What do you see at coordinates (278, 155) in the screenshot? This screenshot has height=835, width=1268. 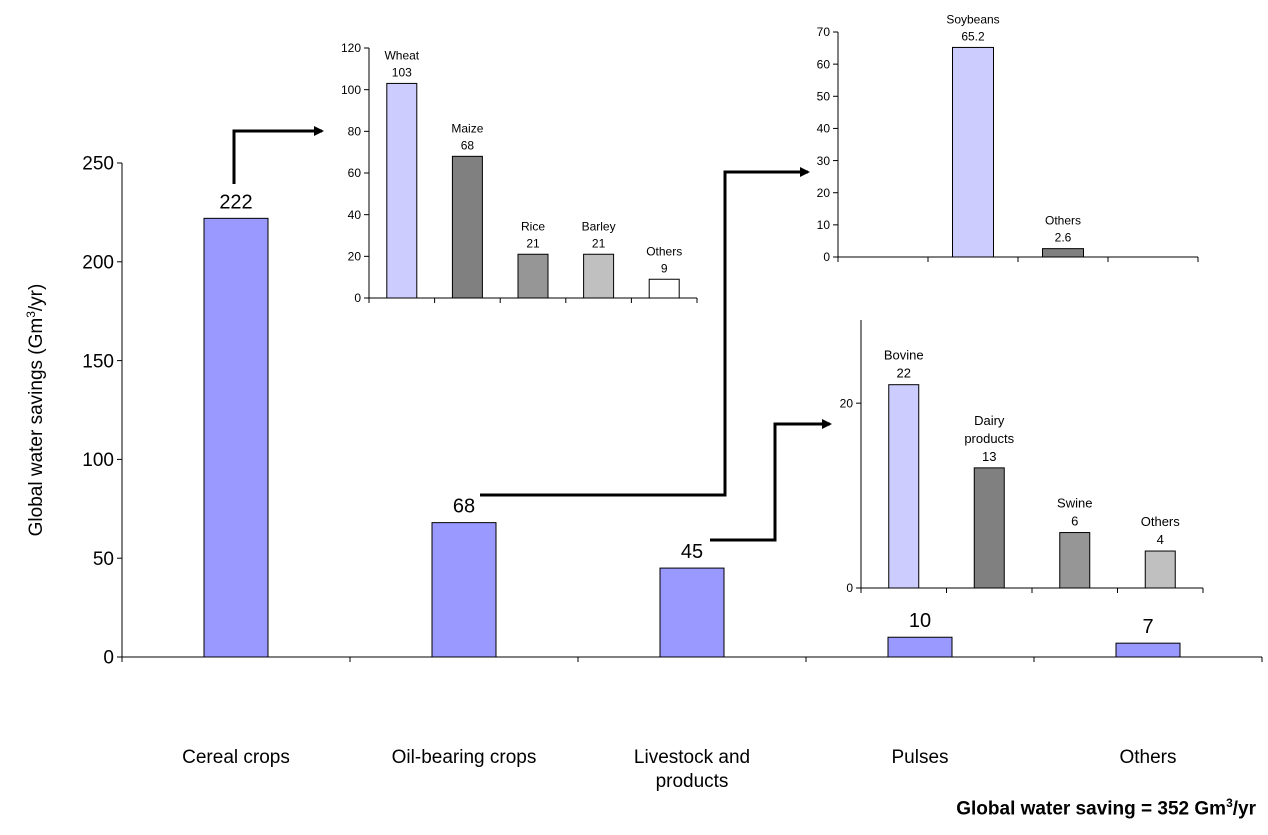 I see `cereal-arrow` at bounding box center [278, 155].